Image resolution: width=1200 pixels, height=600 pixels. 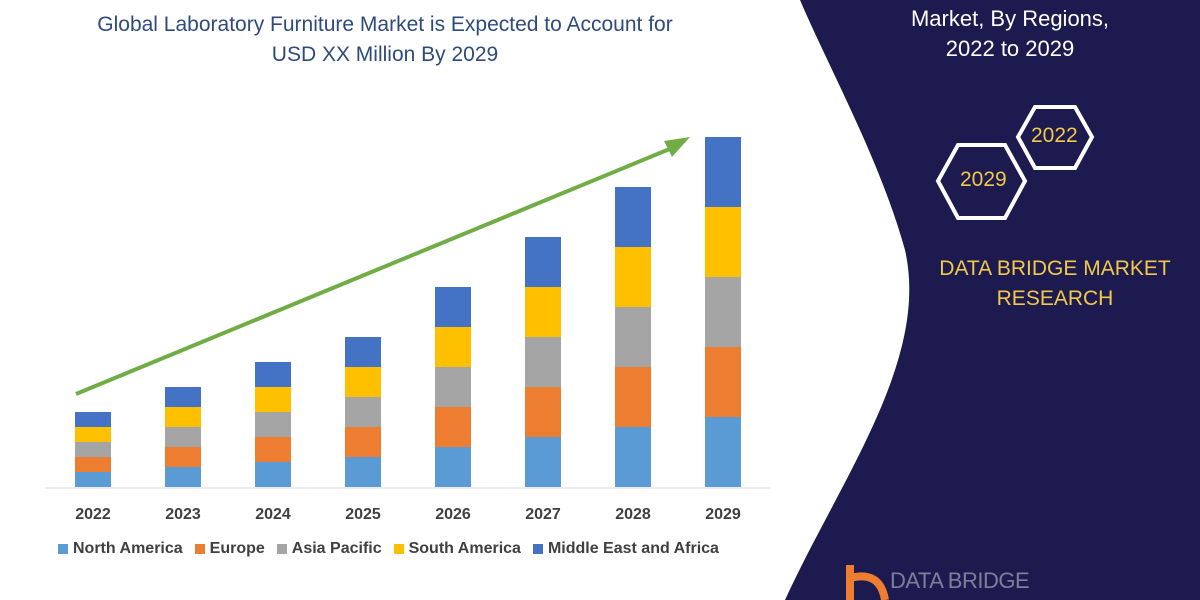 I want to click on x-tick-label: 2028, so click(x=633, y=514).